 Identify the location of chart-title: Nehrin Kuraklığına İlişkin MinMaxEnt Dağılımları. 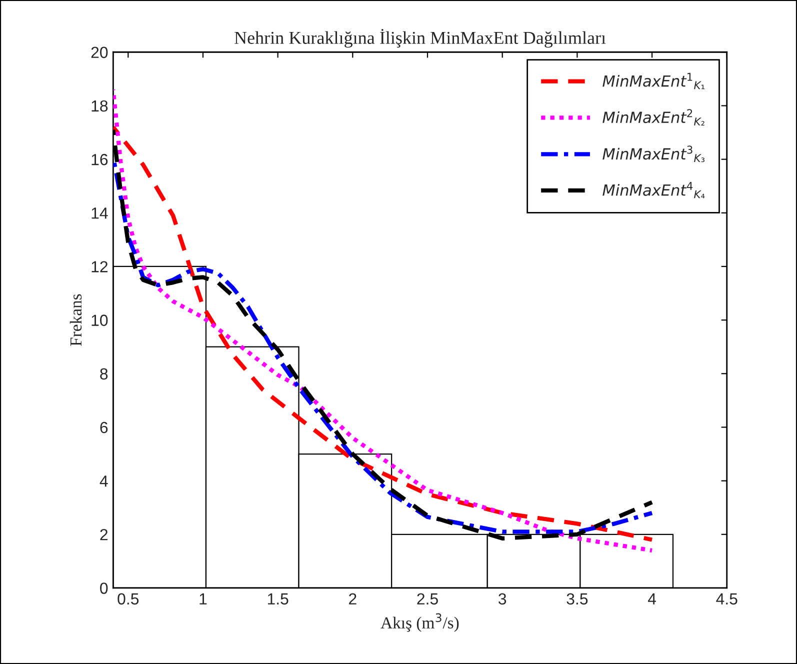
(420, 38).